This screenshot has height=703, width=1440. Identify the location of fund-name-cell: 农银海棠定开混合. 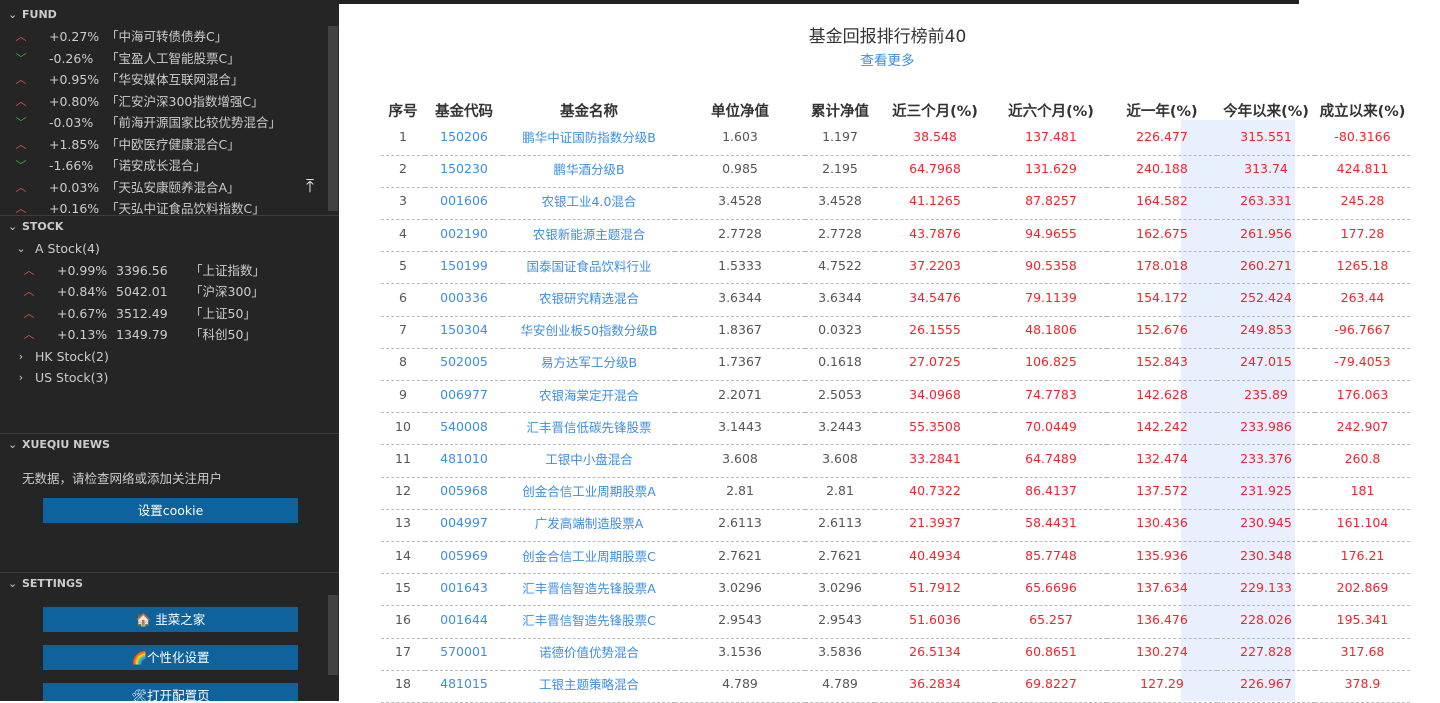
(589, 397).